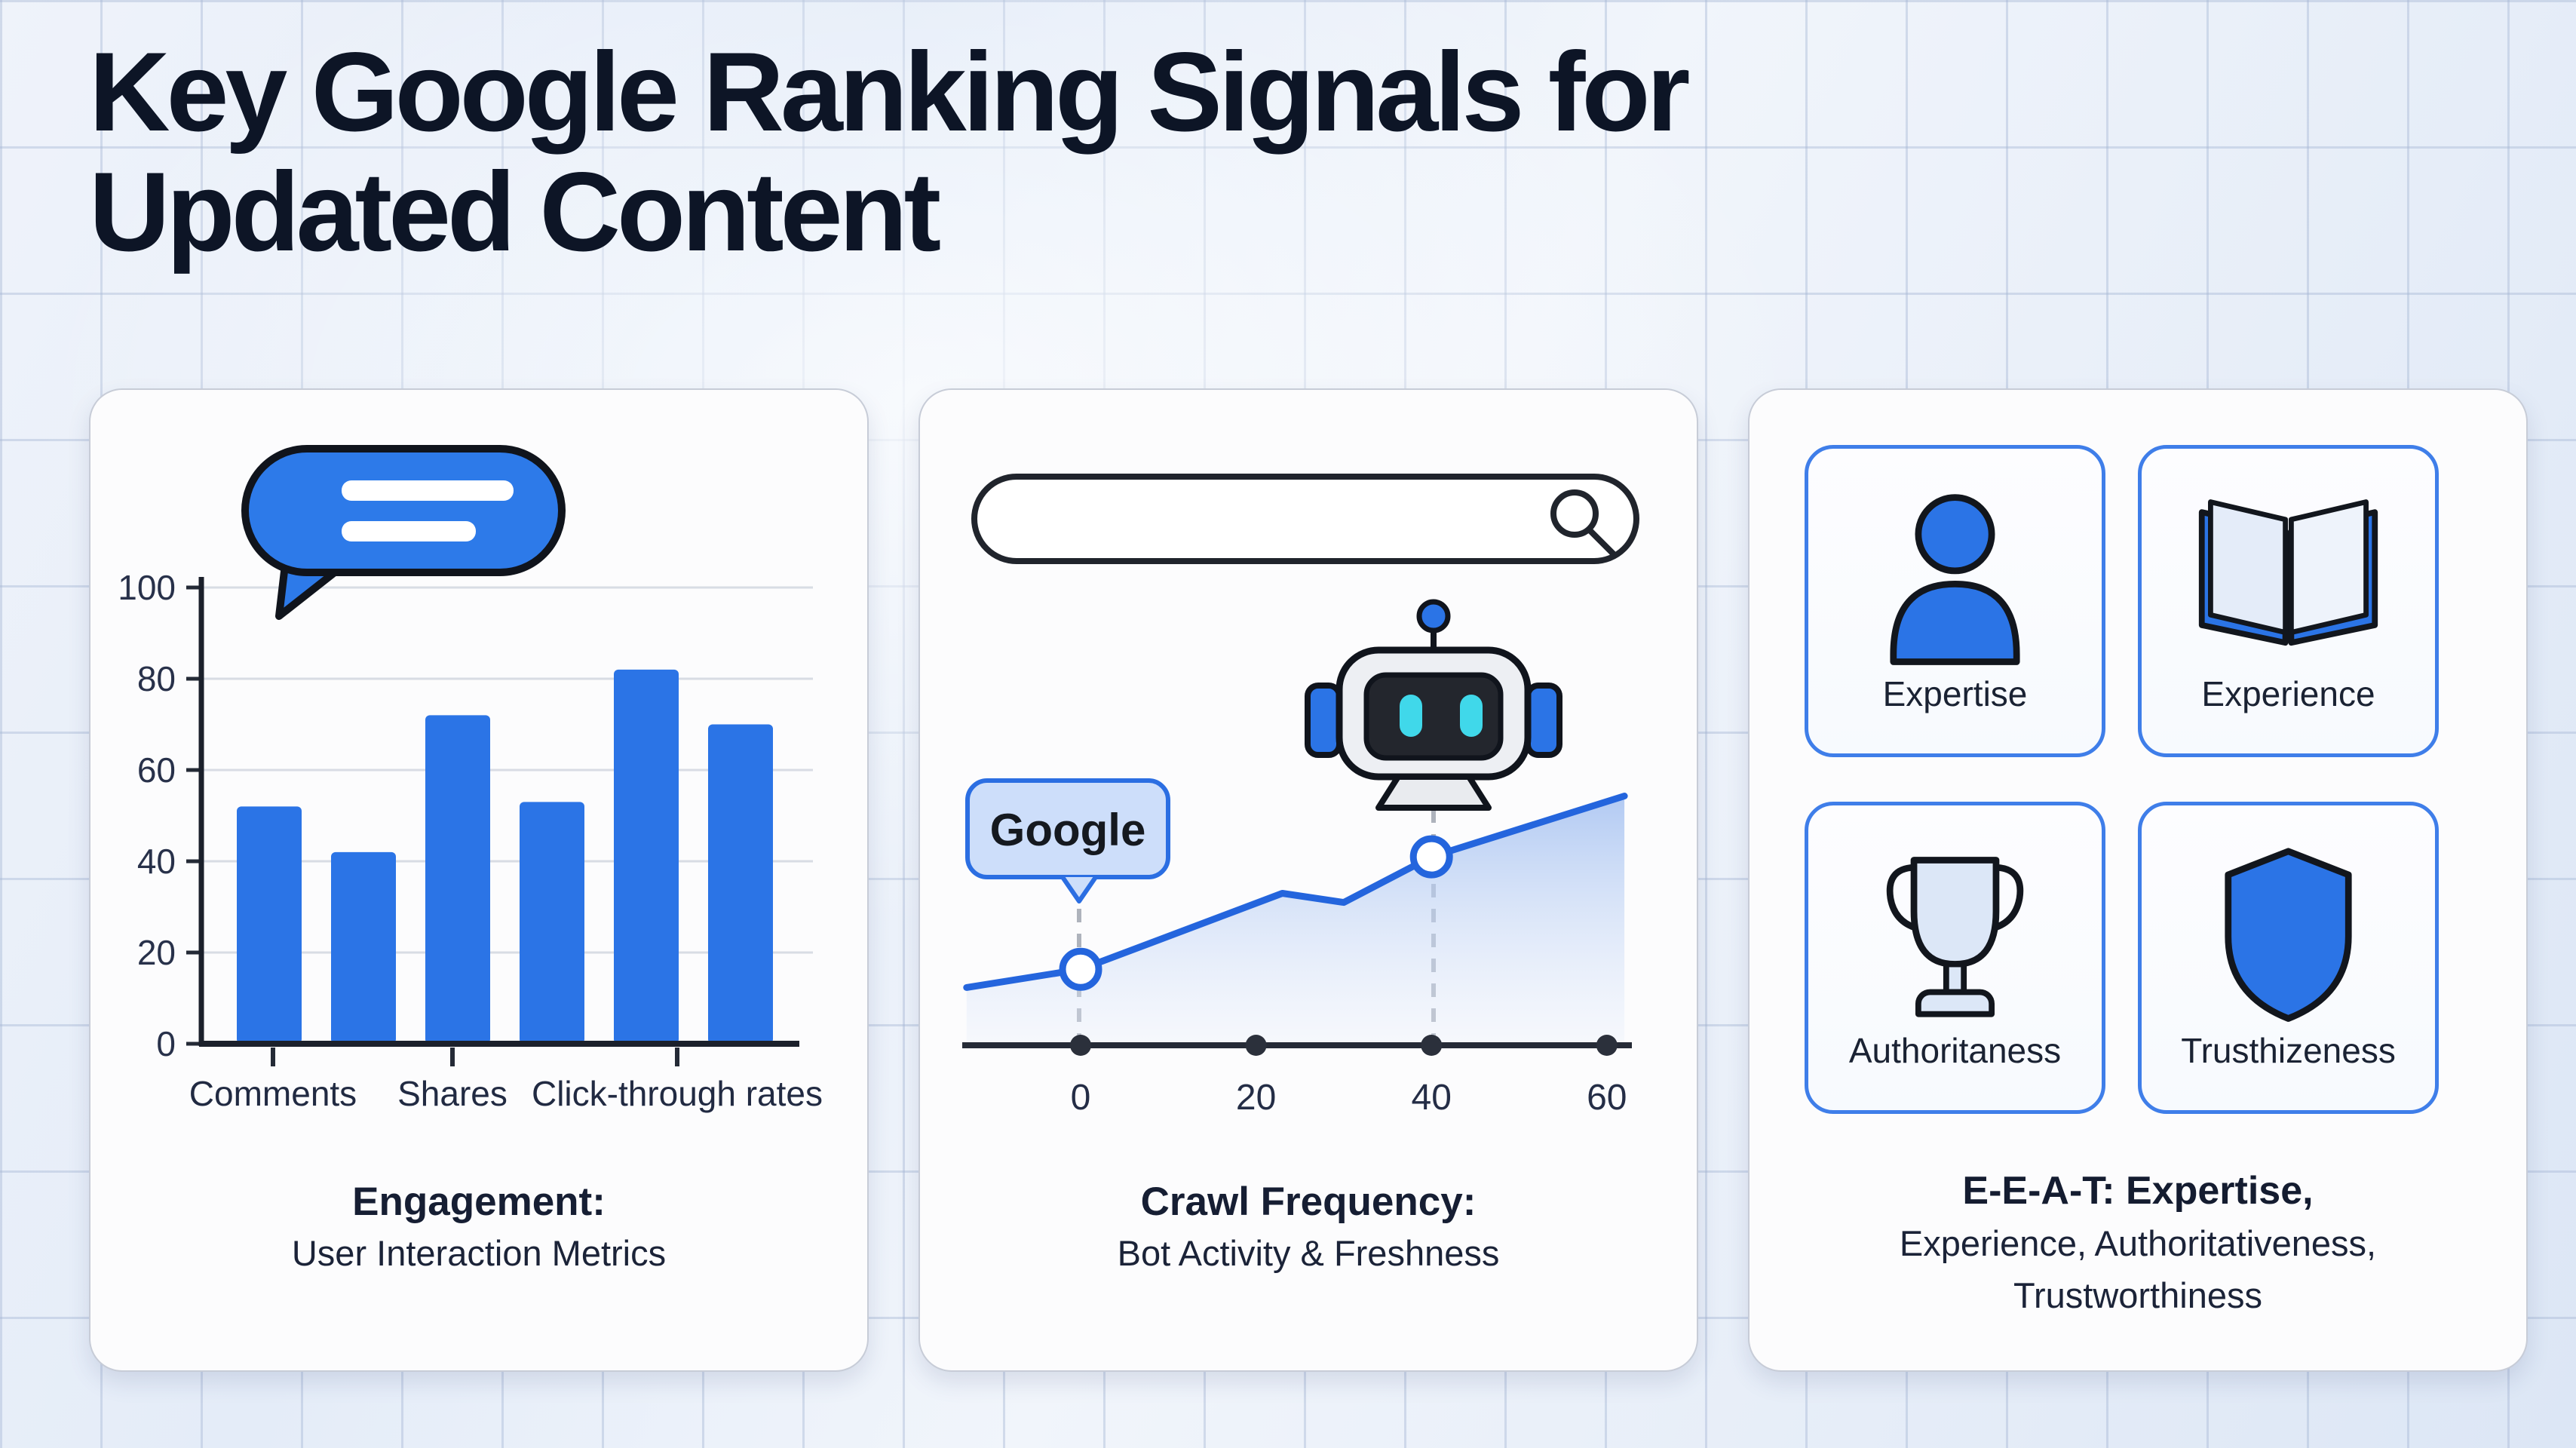  Describe the element at coordinates (2138, 1191) in the screenshot. I see `eeat-caption-line1: E-E-A-T: Expertise,` at that location.